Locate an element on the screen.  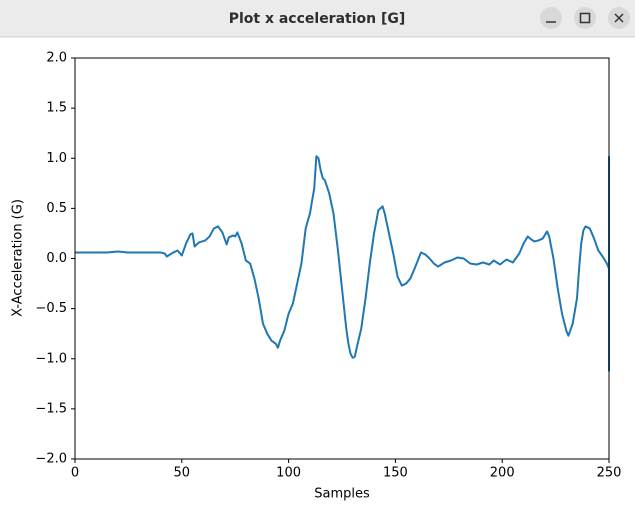
close-button is located at coordinates (619, 18).